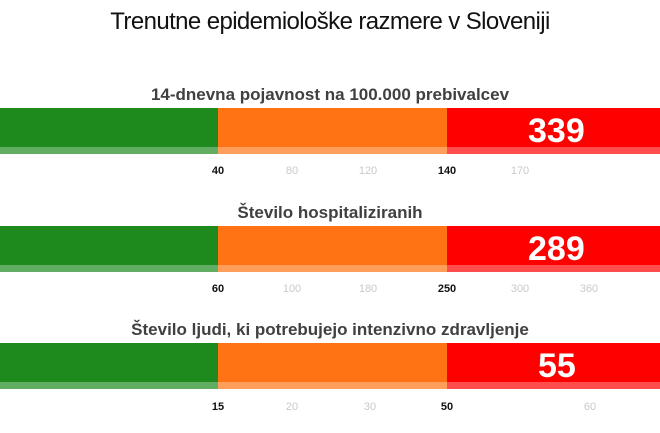  Describe the element at coordinates (218, 289) in the screenshot. I see `threshold-tick: 60` at that location.